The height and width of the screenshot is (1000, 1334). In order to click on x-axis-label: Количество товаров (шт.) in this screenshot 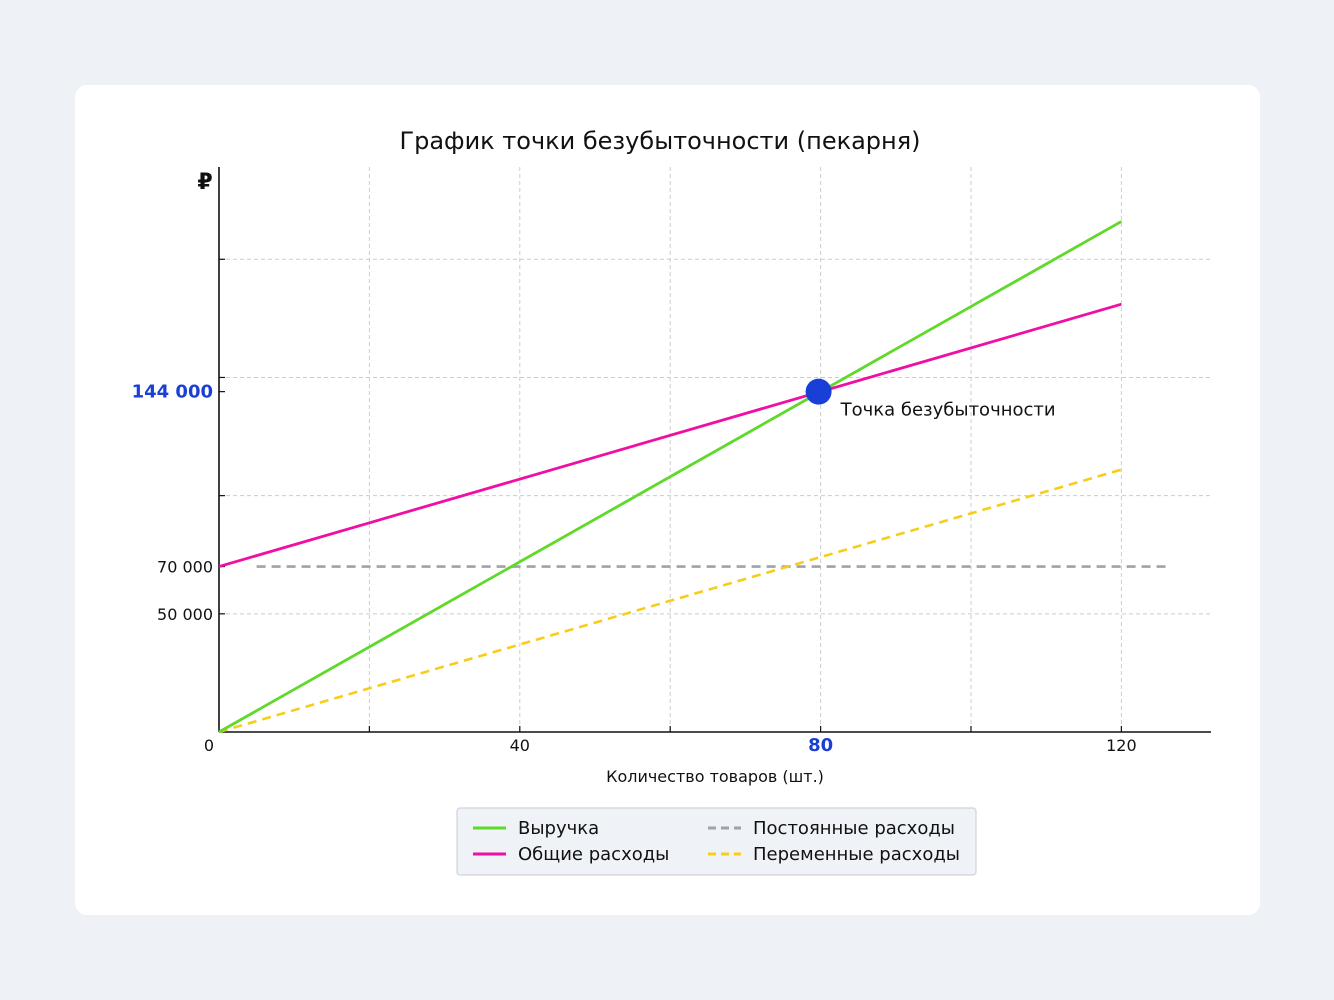, I will do `click(715, 776)`.